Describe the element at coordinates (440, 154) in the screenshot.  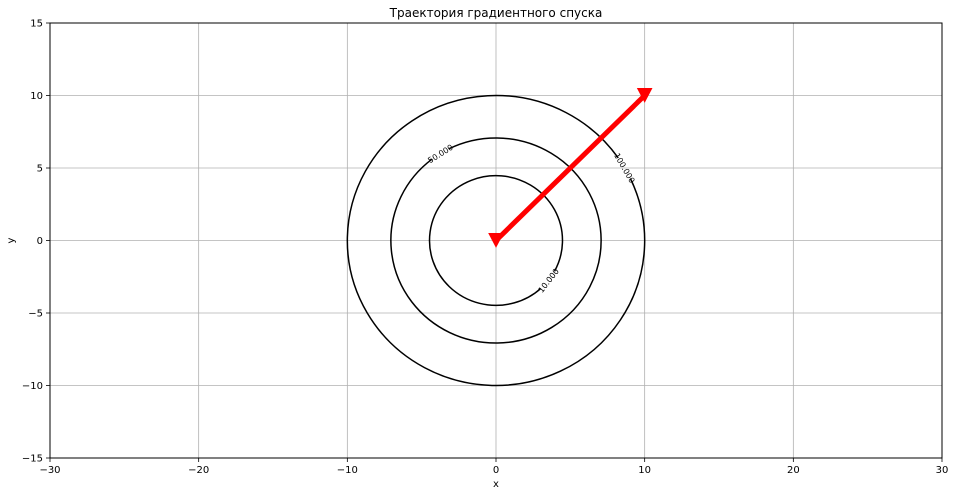
I see `contour-label-50: 50.000` at that location.